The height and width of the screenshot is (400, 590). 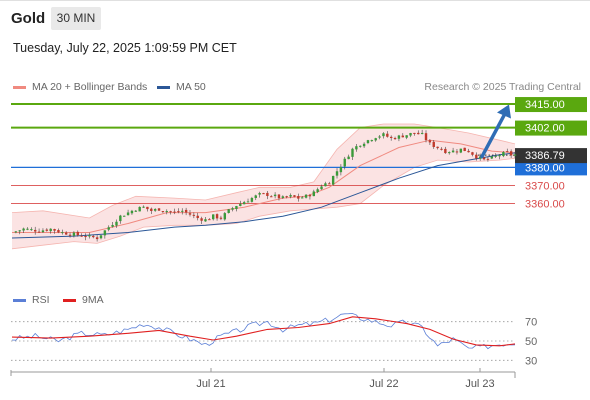 I want to click on instrument-title: Gold, so click(x=28, y=18).